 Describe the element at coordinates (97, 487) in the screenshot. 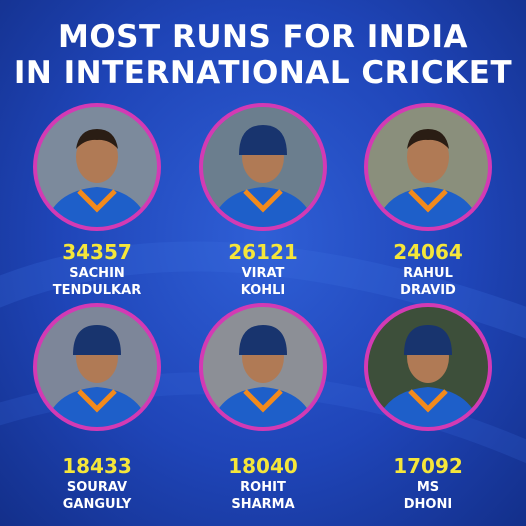

I see `player-first-name: SOURAV` at that location.